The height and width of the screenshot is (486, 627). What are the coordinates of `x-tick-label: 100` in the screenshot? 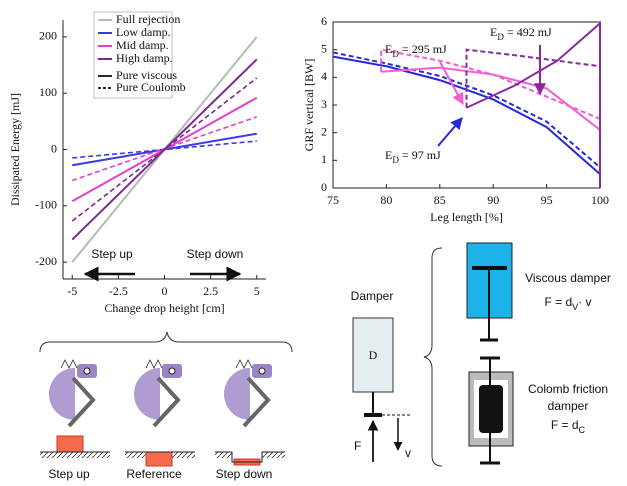 It's located at (600, 200).